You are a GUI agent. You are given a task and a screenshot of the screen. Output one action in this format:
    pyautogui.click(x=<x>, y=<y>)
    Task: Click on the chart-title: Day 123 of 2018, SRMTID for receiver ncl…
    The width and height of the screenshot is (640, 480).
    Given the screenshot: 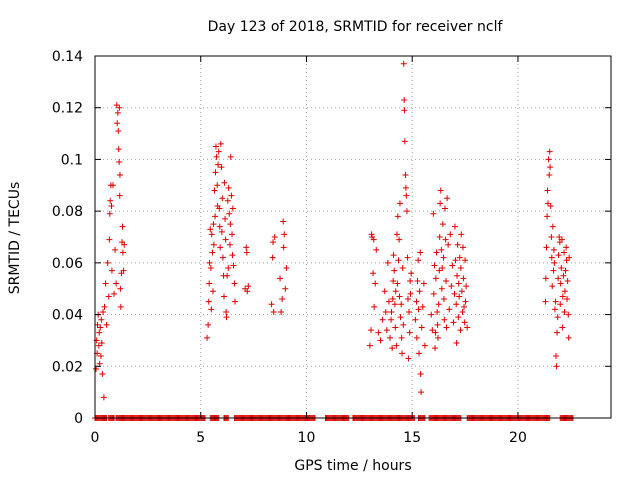 What is the action you would take?
    pyautogui.click(x=356, y=27)
    